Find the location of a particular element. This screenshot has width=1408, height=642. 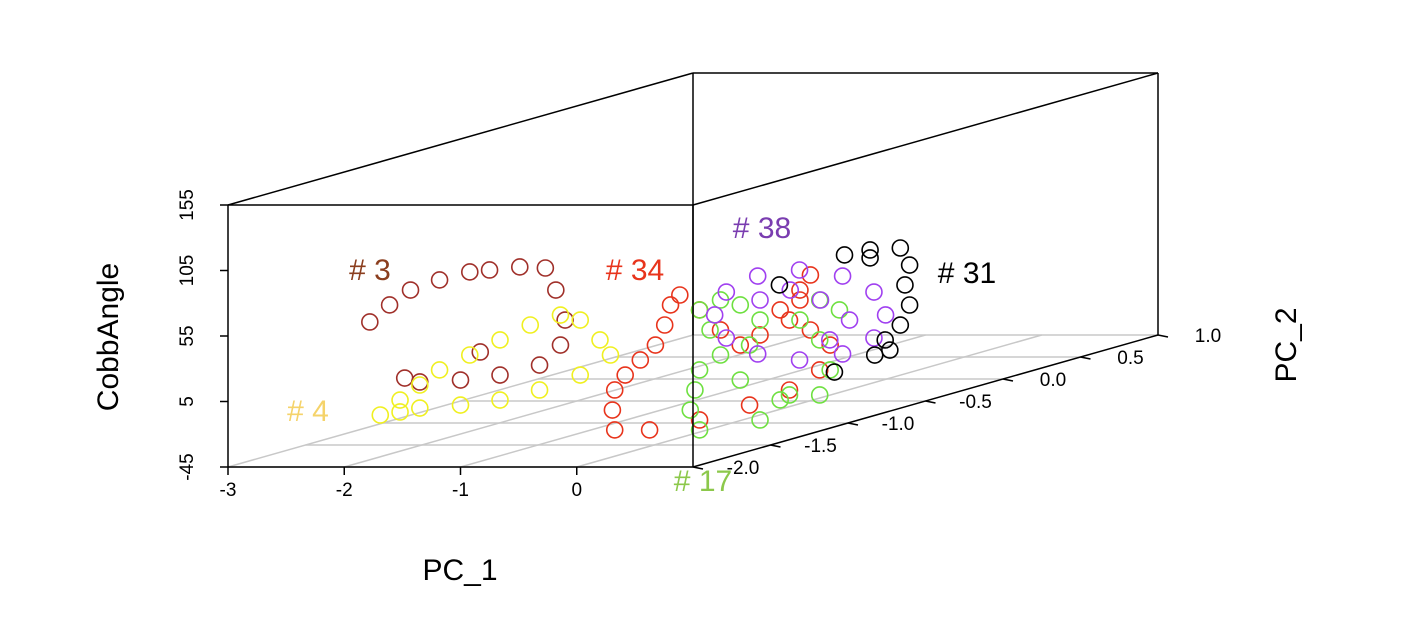

y-tick-label: -2.0 is located at coordinates (743, 468).